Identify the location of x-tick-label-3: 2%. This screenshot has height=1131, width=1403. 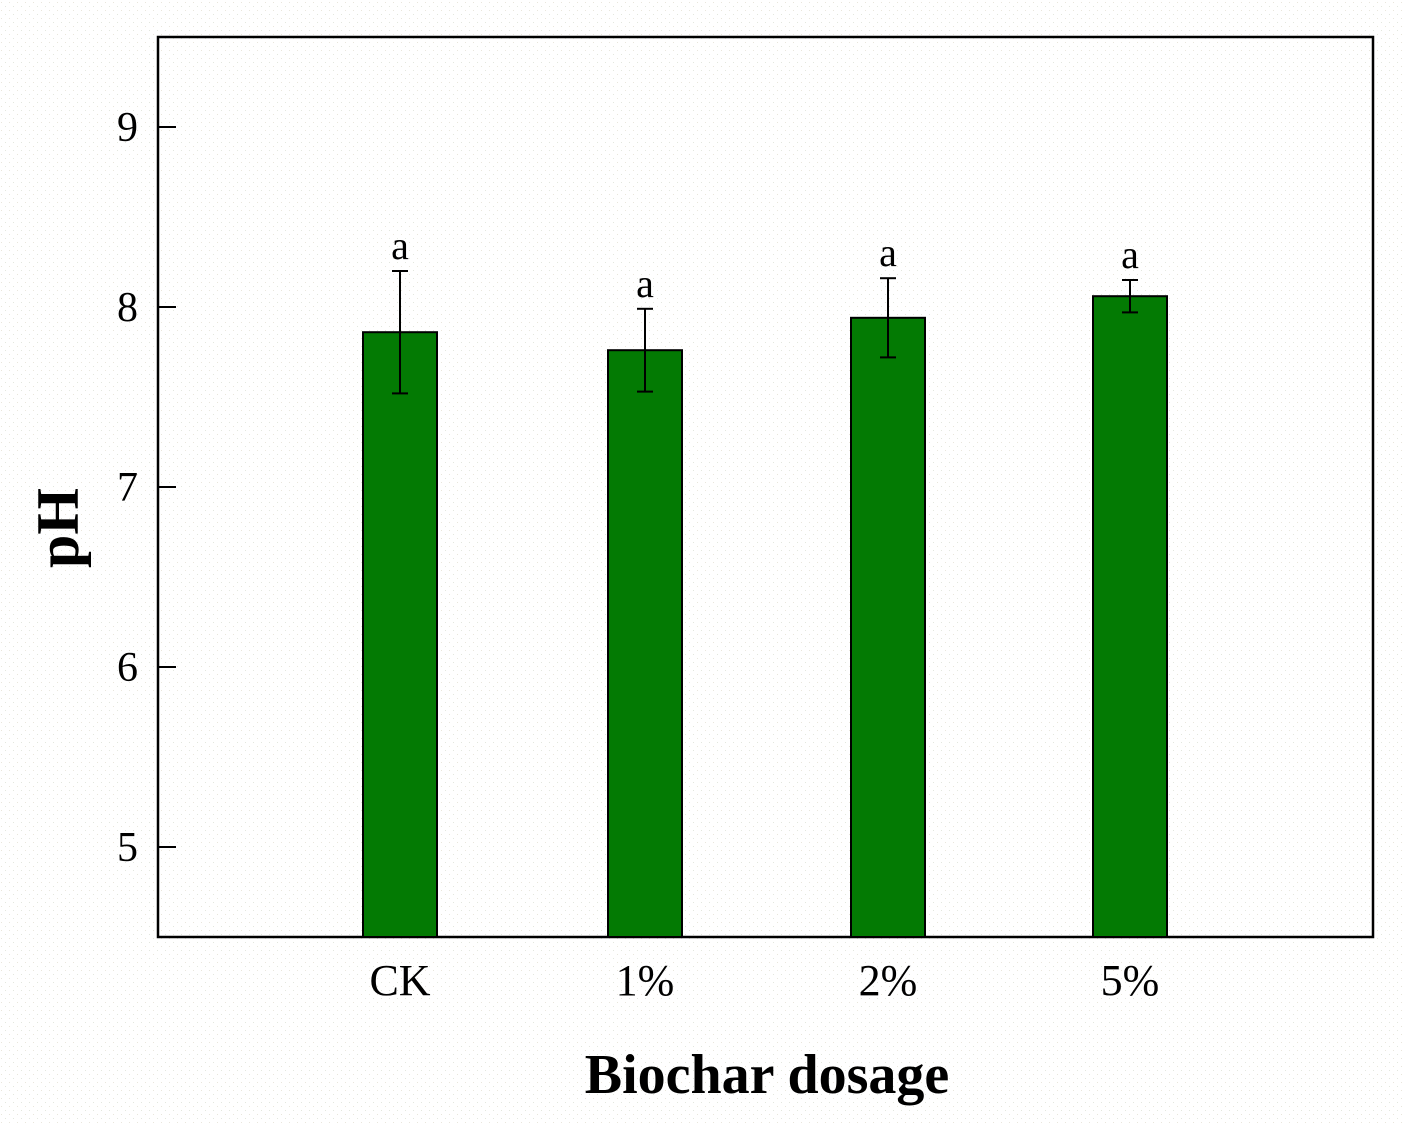
(888, 980).